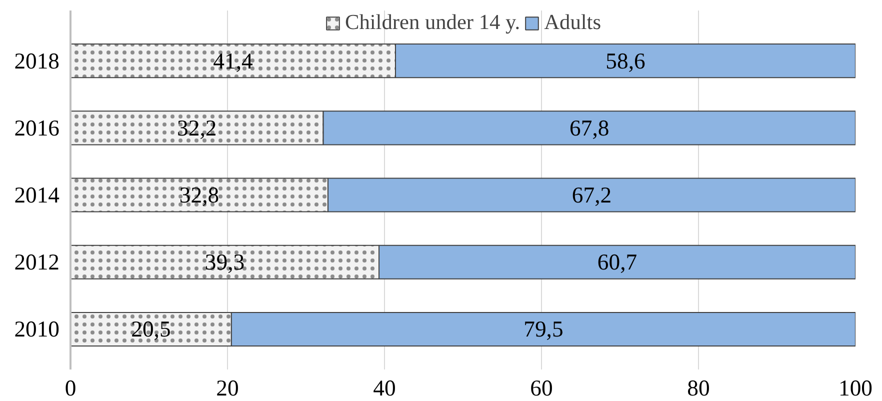  I want to click on y-tick-label: 2014, so click(37, 195).